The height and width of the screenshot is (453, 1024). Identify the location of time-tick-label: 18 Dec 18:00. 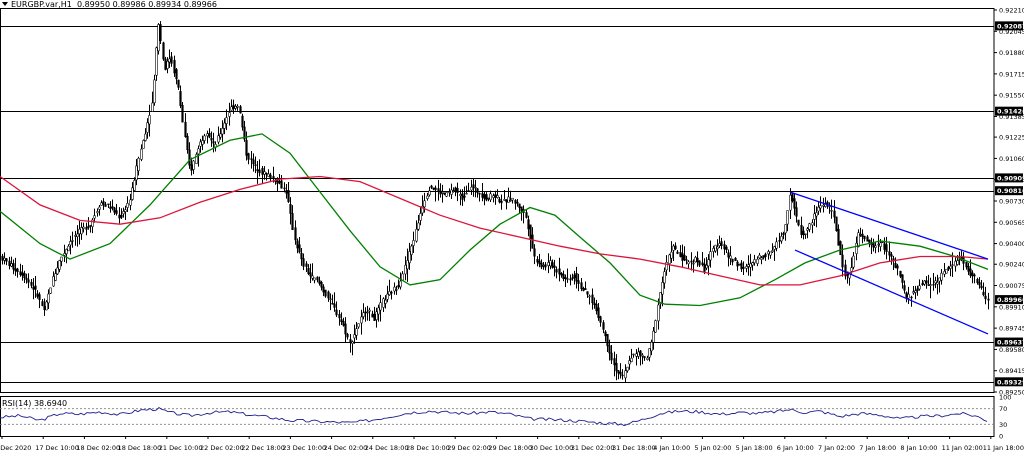
(140, 448).